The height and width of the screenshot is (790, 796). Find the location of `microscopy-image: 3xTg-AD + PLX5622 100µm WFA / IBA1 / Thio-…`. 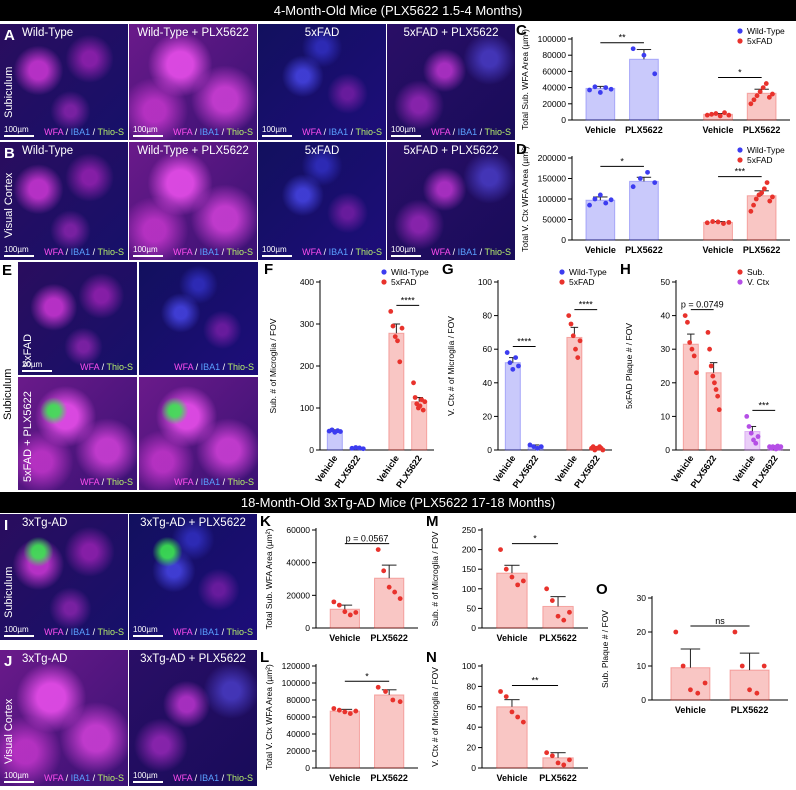

microscopy-image: 3xTg-AD + PLX5622 100µm WFA / IBA1 / Thio-… is located at coordinates (193, 718).